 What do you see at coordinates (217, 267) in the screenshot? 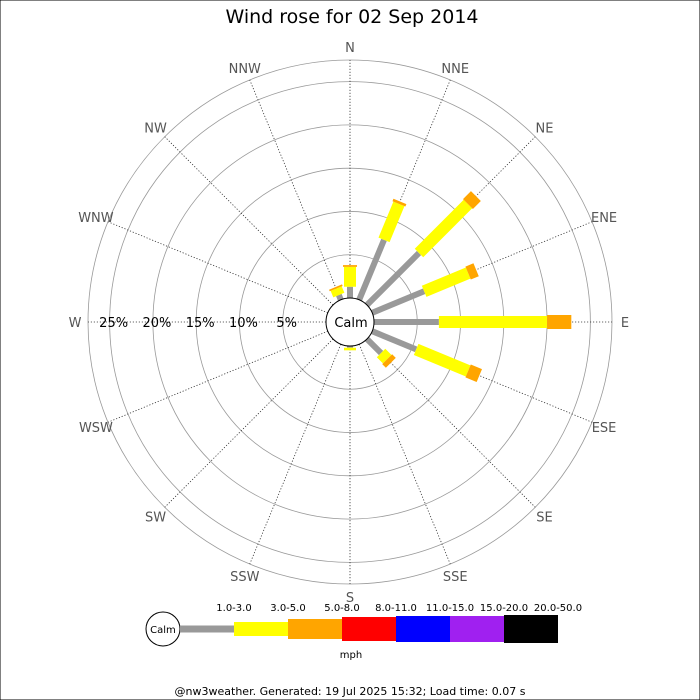
I see `spoke-wnw` at bounding box center [217, 267].